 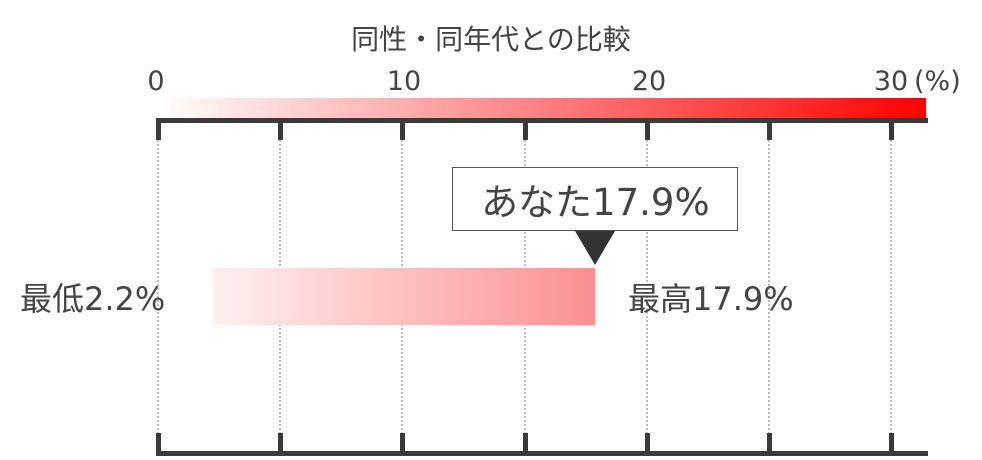 What do you see at coordinates (93, 299) in the screenshot?
I see `min-label: 最低2.2%` at bounding box center [93, 299].